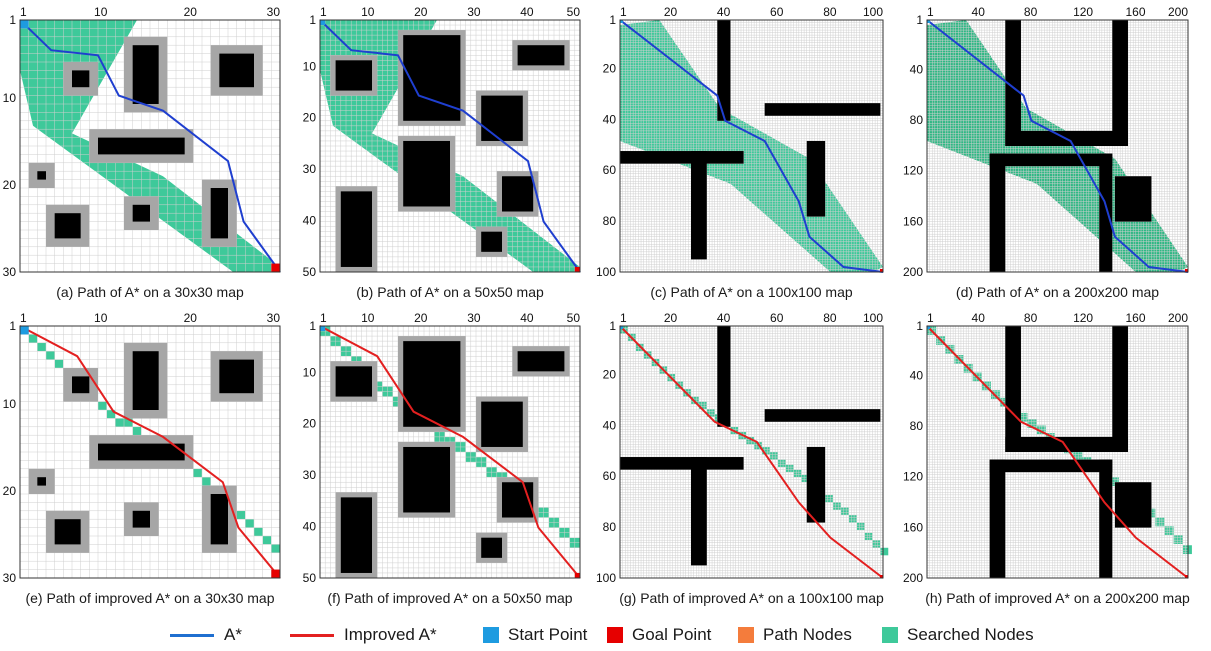  Describe the element at coordinates (917, 375) in the screenshot. I see `y-tick-label: 40` at that location.